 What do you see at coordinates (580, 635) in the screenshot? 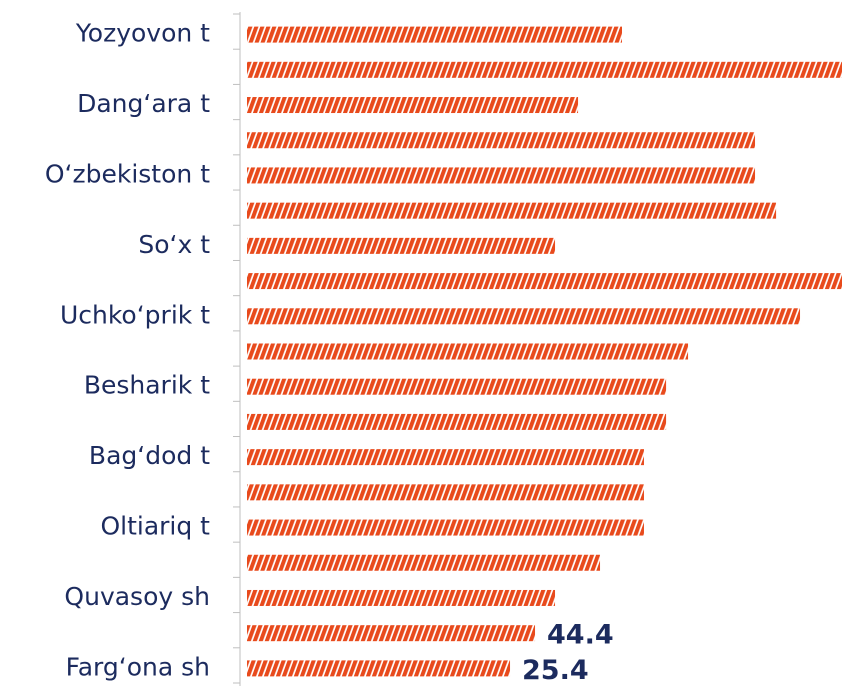
I see `value-label: 44.4` at bounding box center [580, 635].